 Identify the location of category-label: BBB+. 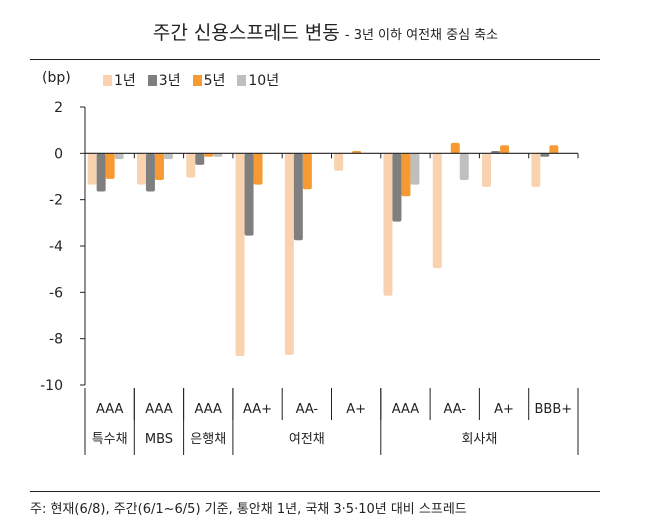
(554, 409).